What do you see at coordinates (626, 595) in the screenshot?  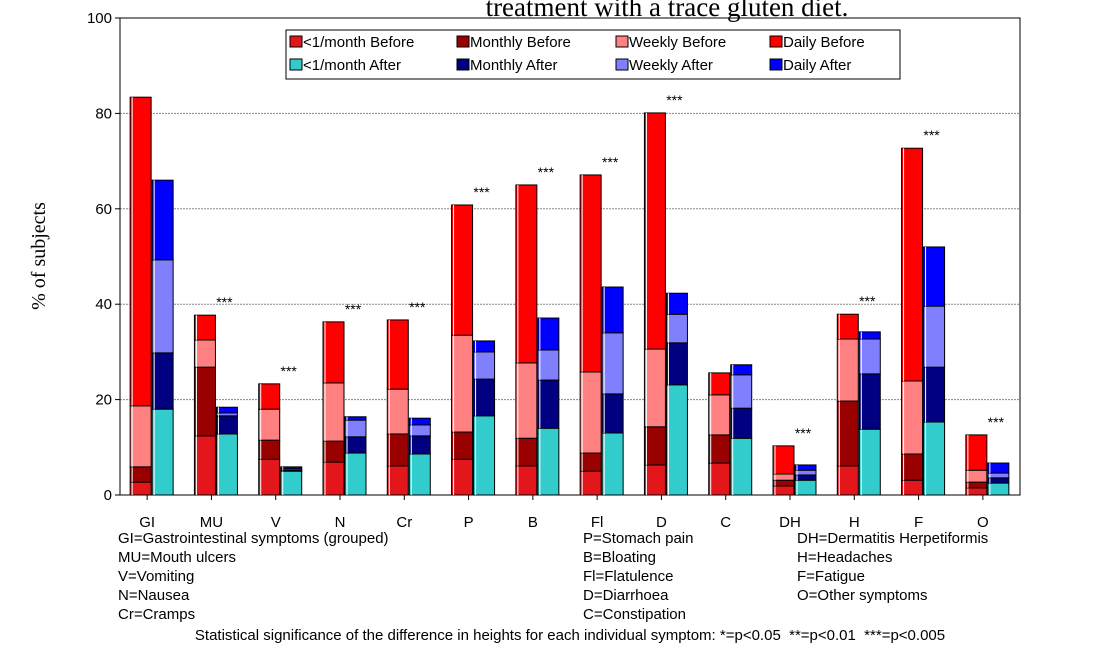 I see `key-text: D=Diarrhoea` at bounding box center [626, 595].